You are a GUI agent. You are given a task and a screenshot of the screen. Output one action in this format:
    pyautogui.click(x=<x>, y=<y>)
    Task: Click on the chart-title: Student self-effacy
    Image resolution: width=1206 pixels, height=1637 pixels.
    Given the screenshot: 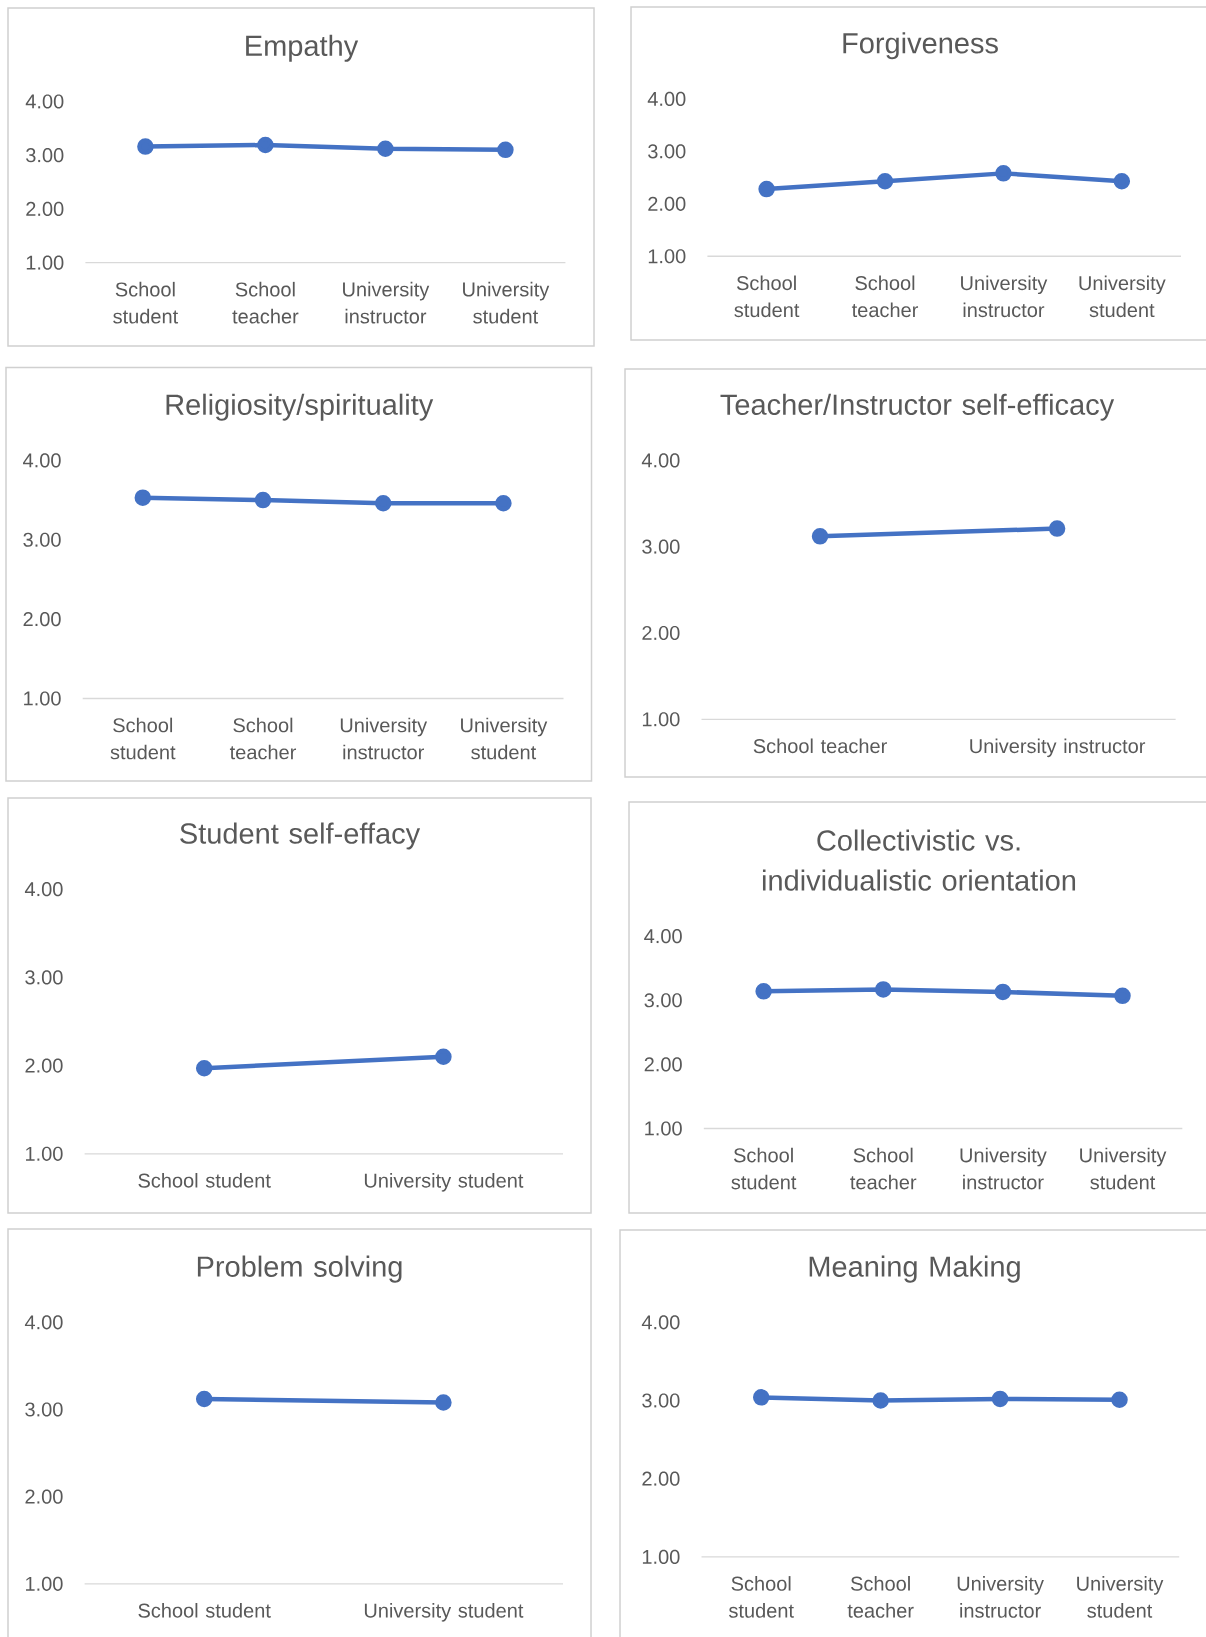 What is the action you would take?
    pyautogui.click(x=300, y=836)
    